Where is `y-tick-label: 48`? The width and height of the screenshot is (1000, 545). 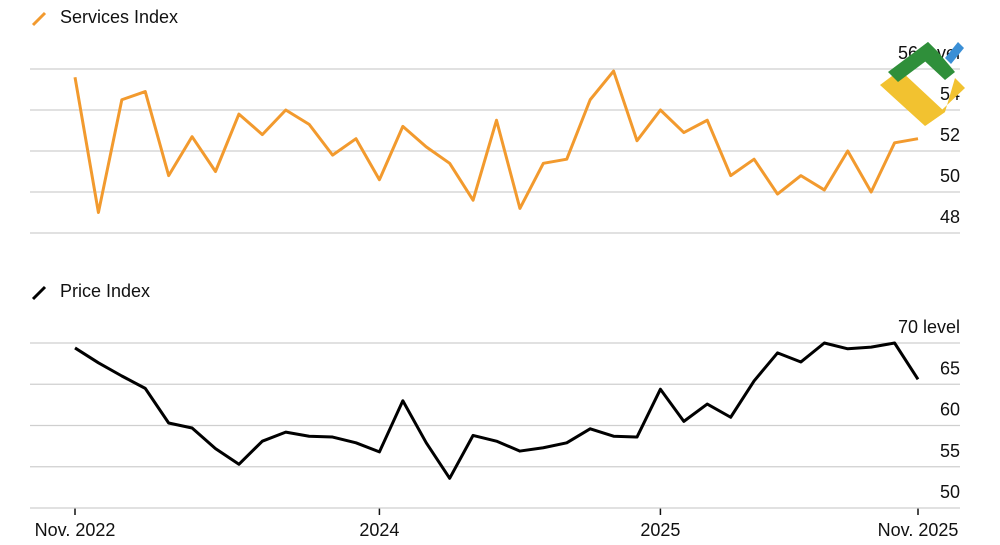
y-tick-label: 48 is located at coordinates (950, 217).